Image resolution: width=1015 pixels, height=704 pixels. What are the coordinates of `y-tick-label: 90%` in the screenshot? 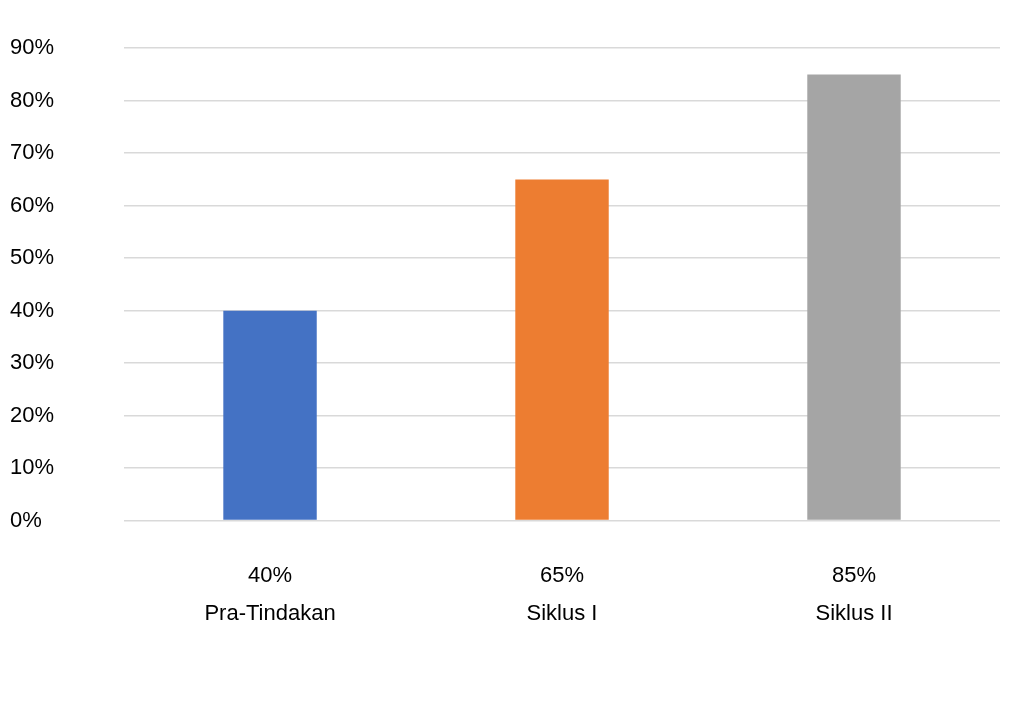 It's located at (32, 47).